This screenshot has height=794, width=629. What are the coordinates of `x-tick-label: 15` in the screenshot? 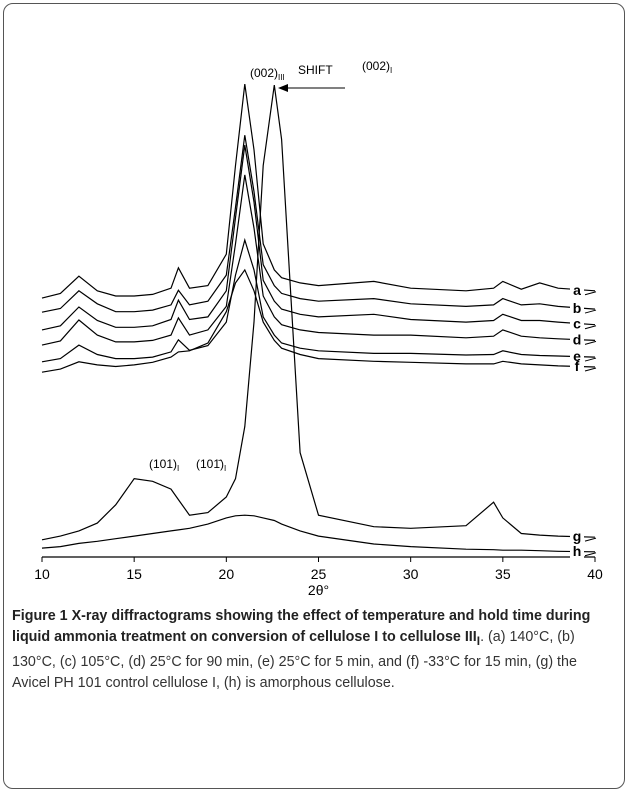 It's located at (134, 574).